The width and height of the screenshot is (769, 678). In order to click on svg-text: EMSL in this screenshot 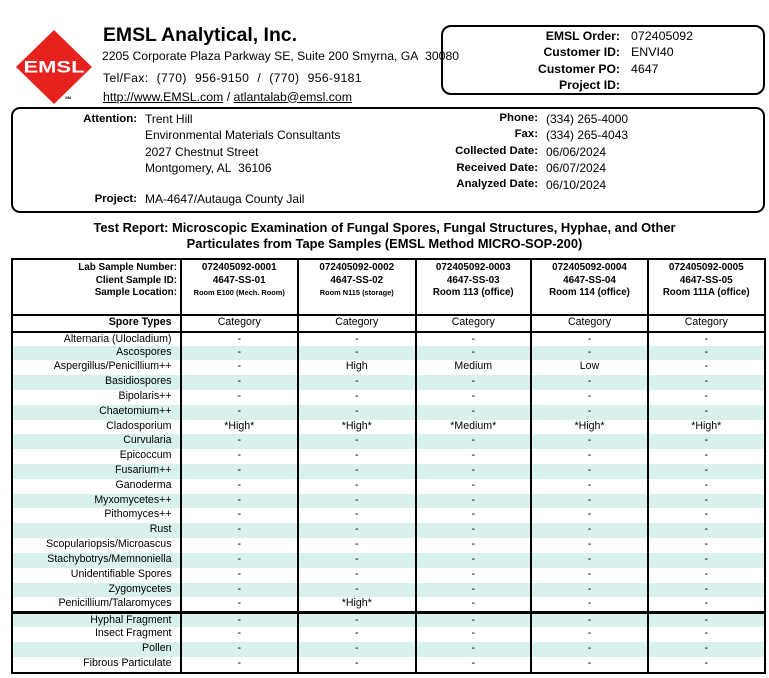, I will do `click(53, 68)`.